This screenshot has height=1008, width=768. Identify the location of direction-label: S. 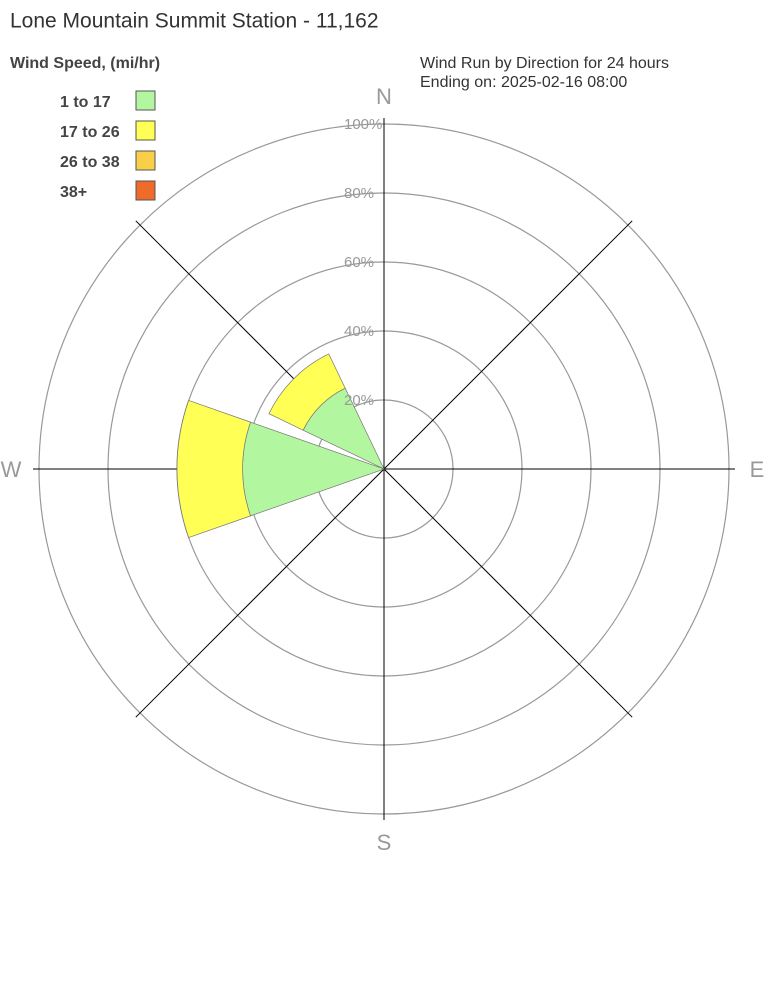
(384, 842).